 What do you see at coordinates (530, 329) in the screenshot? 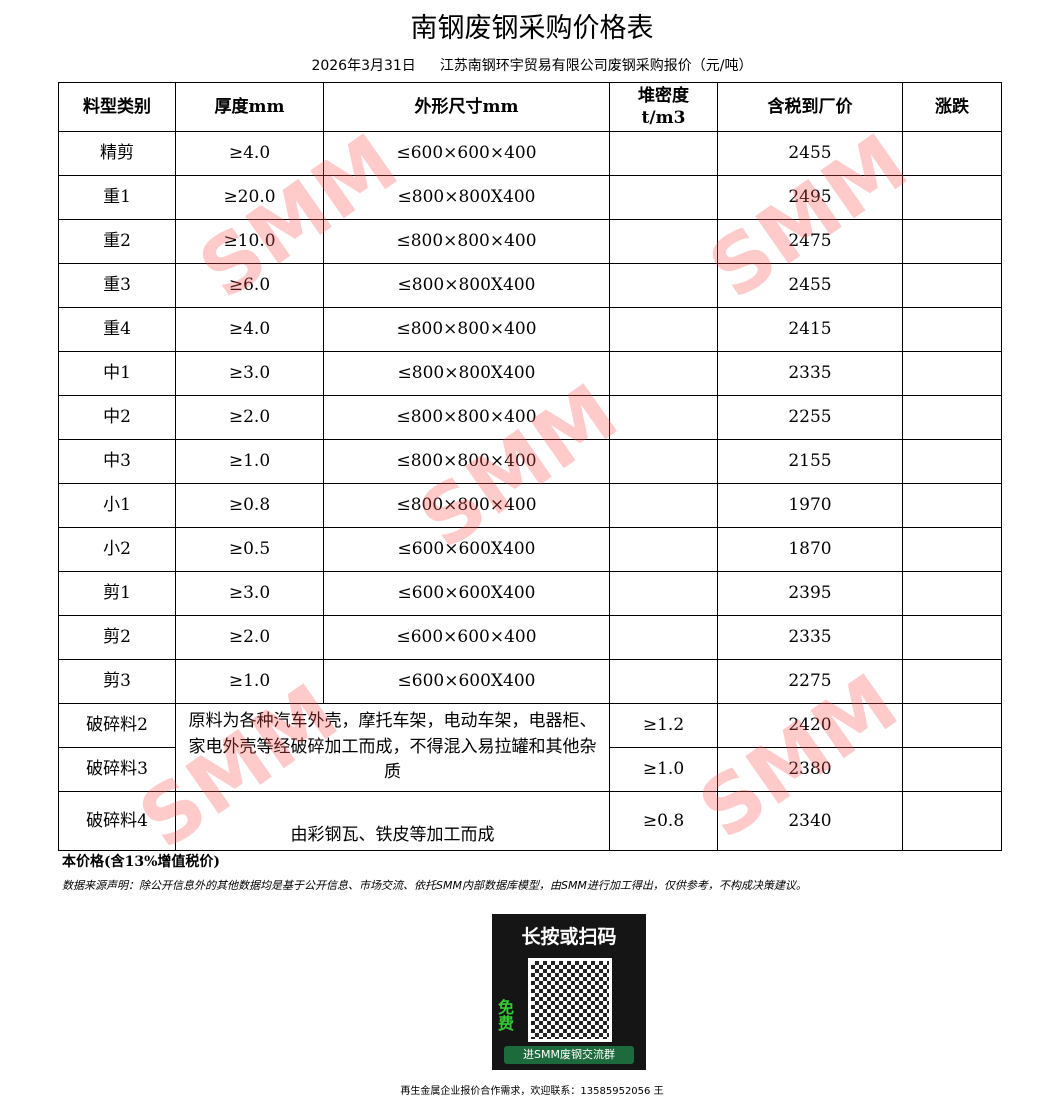
I see `table-row: 重4 ≥4.0 ≤800×800×400 2415` at bounding box center [530, 329].